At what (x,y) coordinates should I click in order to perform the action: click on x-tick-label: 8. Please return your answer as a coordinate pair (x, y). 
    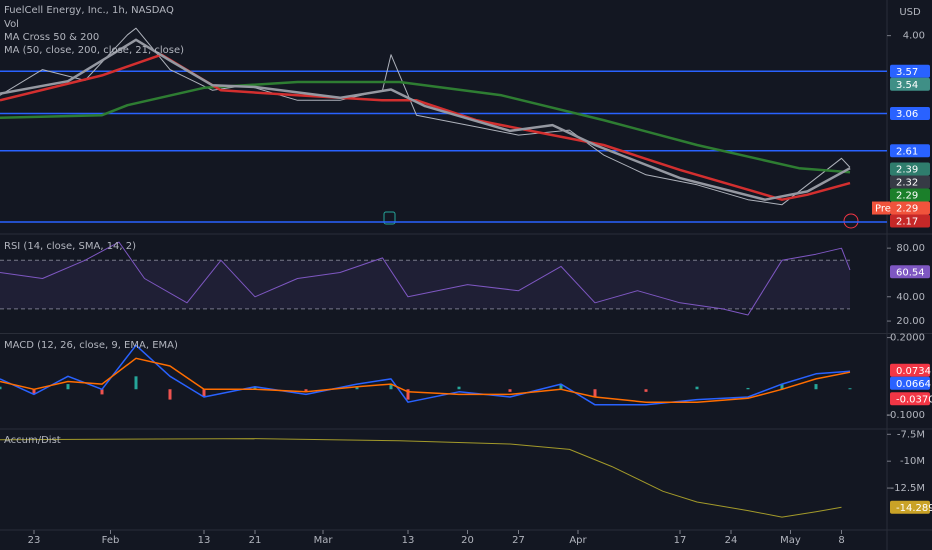
    Looking at the image, I should click on (841, 540).